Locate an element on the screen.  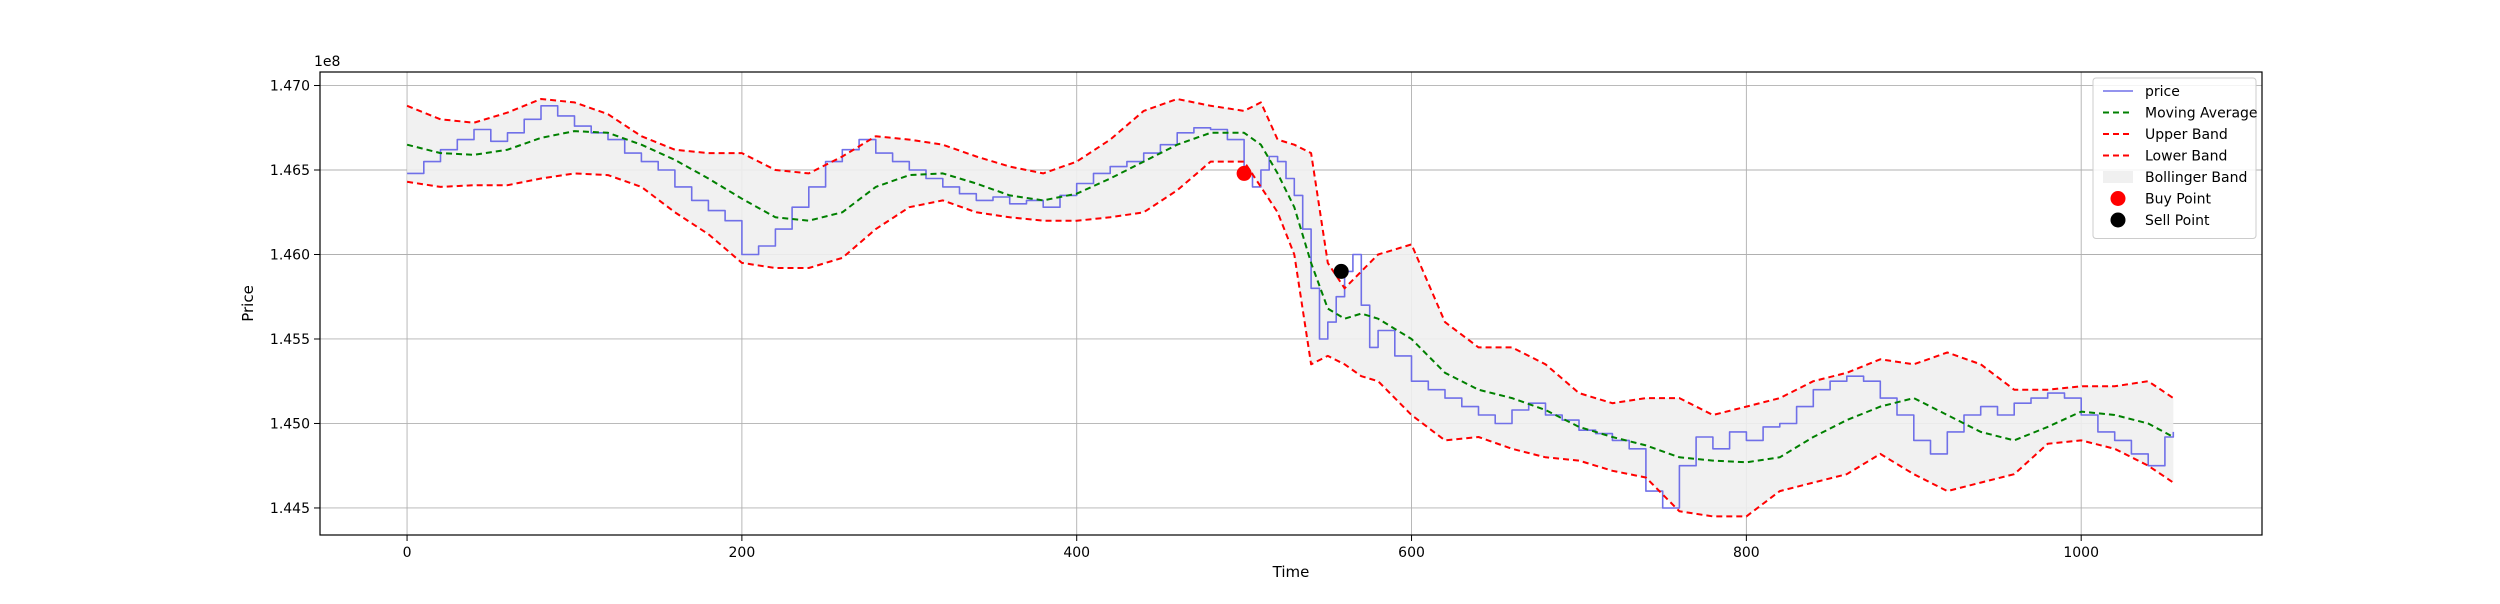
y-tick-label: 1.460 is located at coordinates (290, 255).